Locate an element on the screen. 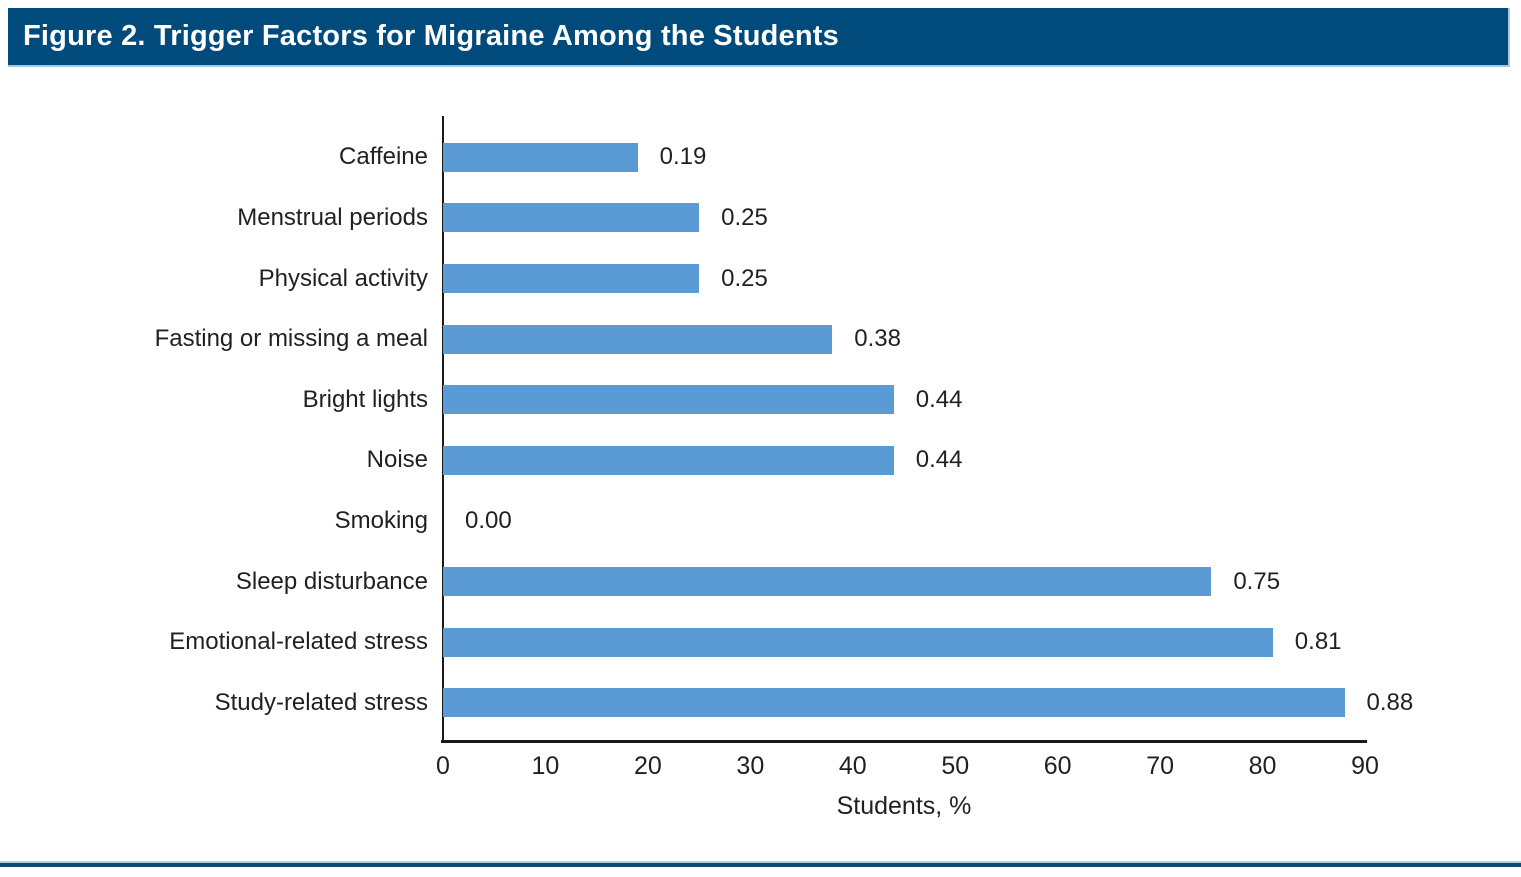 The image size is (1521, 877). category-label: Emotional-related stress is located at coordinates (298, 642).